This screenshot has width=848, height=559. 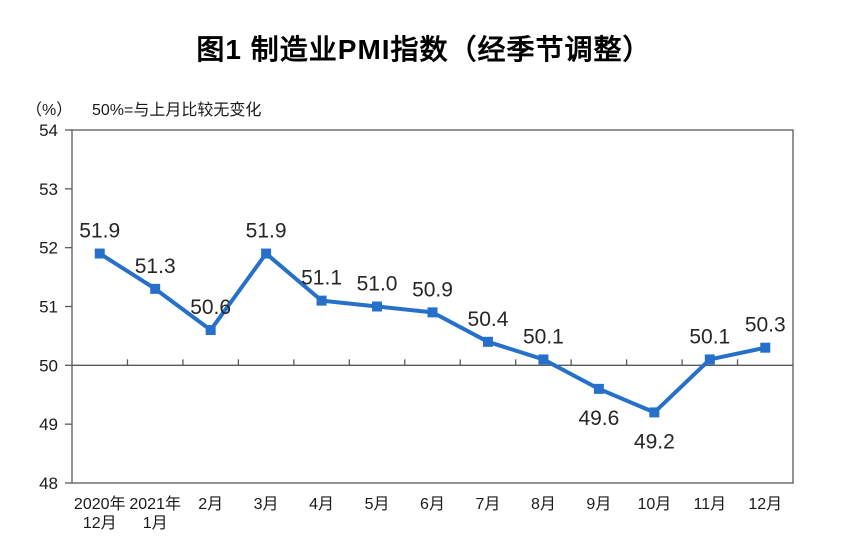 I want to click on y-axis-label: 54, so click(x=48, y=130).